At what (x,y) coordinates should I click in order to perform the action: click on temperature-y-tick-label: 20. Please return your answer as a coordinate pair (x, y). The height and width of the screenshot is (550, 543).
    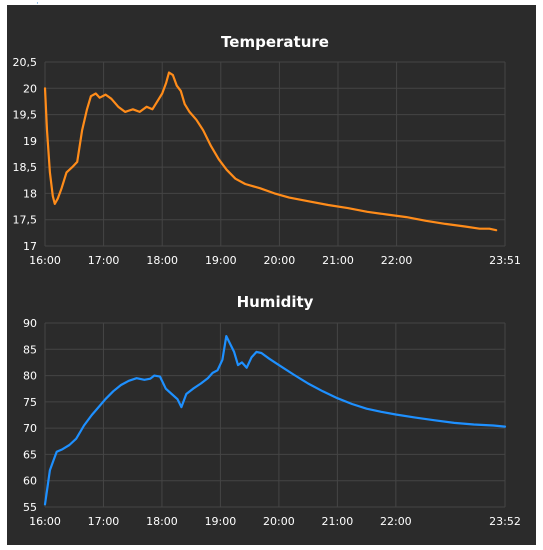
    Looking at the image, I should click on (30, 88).